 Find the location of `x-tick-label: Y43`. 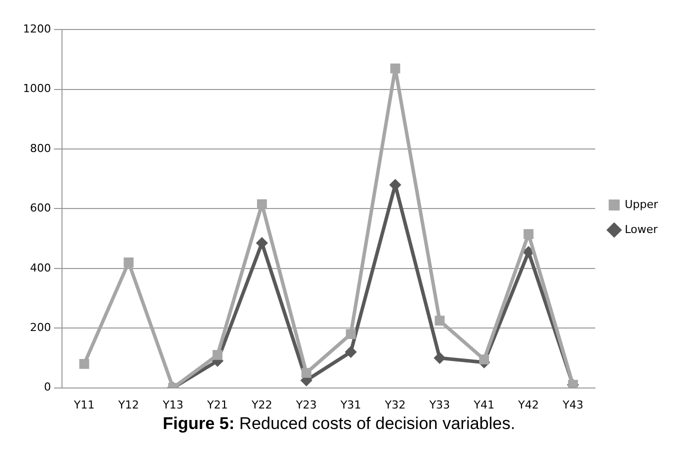

x-tick-label: Y43 is located at coordinates (573, 405).